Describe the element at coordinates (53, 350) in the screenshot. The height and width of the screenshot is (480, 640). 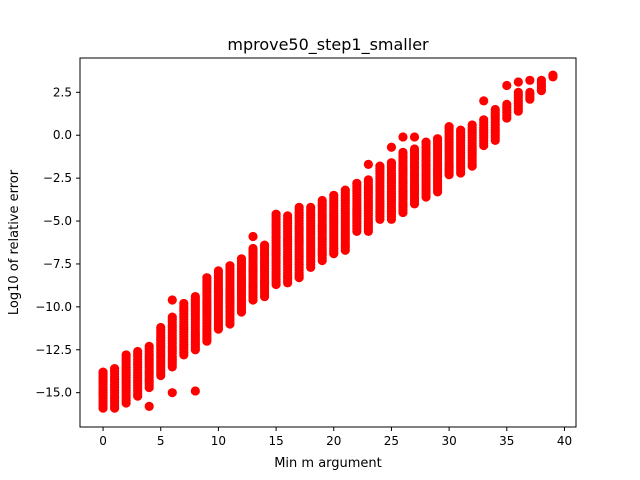
I see `y-tick-label: −12.5` at that location.